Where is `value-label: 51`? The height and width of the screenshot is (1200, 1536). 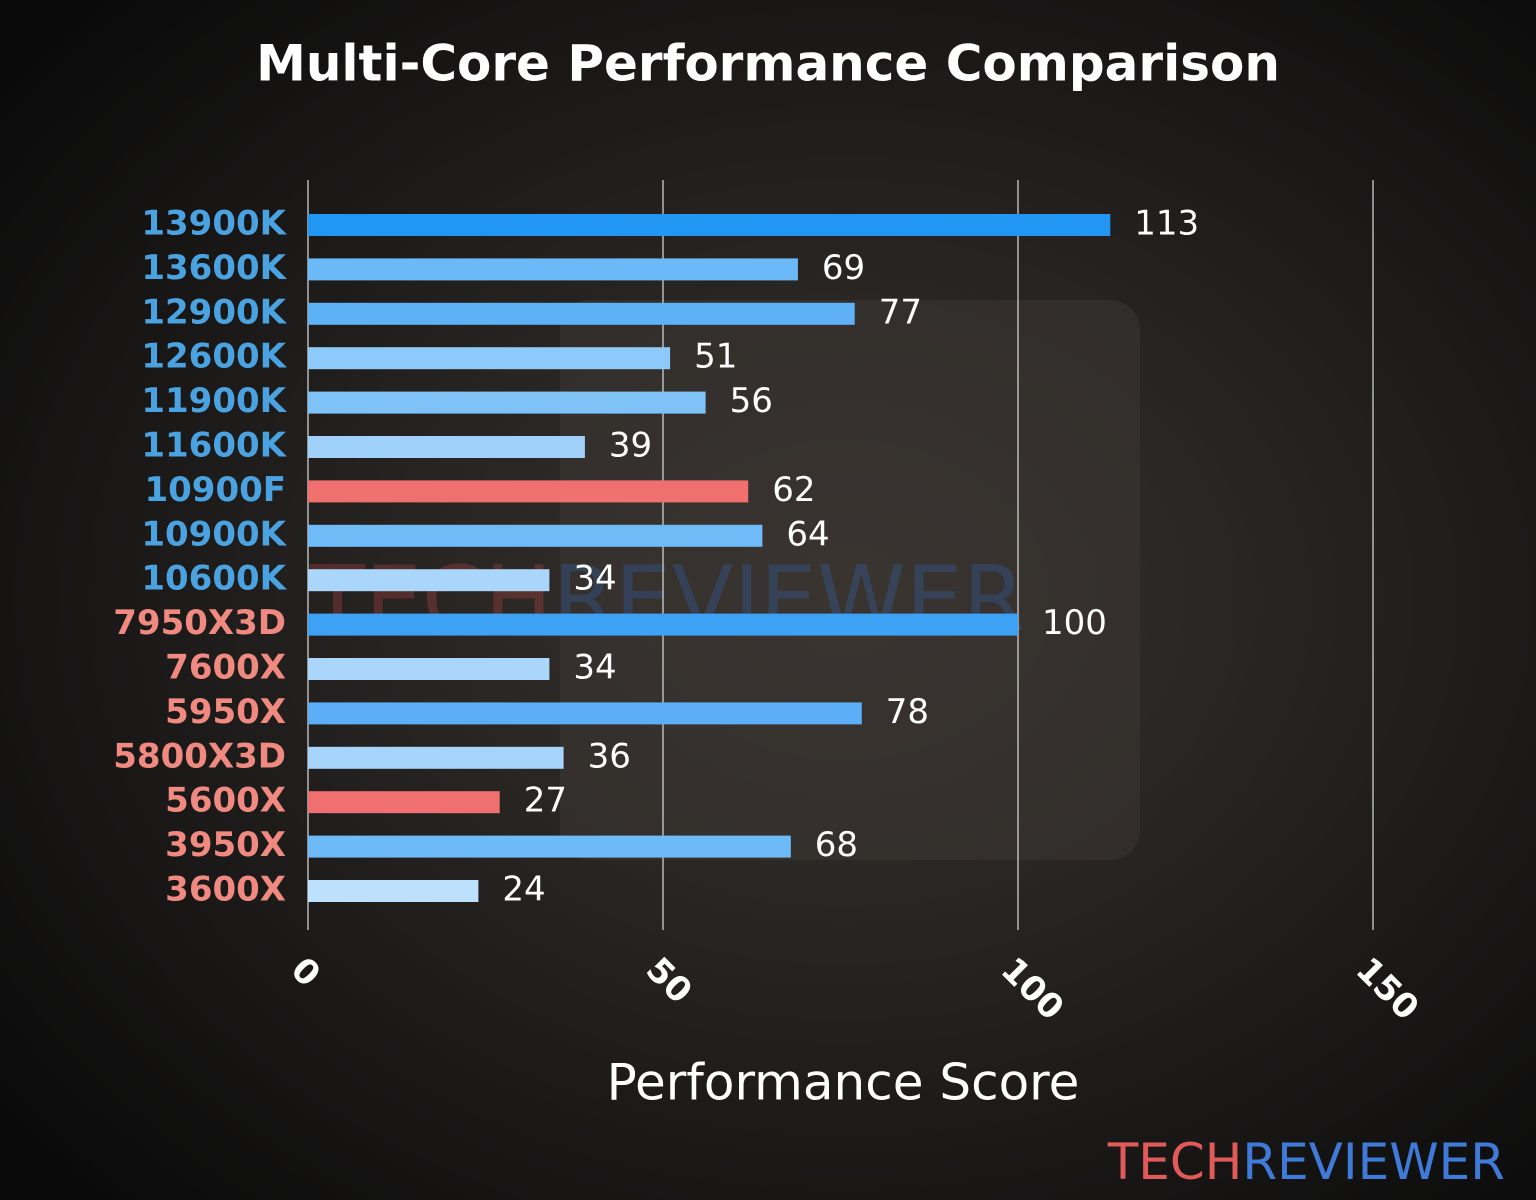 value-label: 51 is located at coordinates (715, 357).